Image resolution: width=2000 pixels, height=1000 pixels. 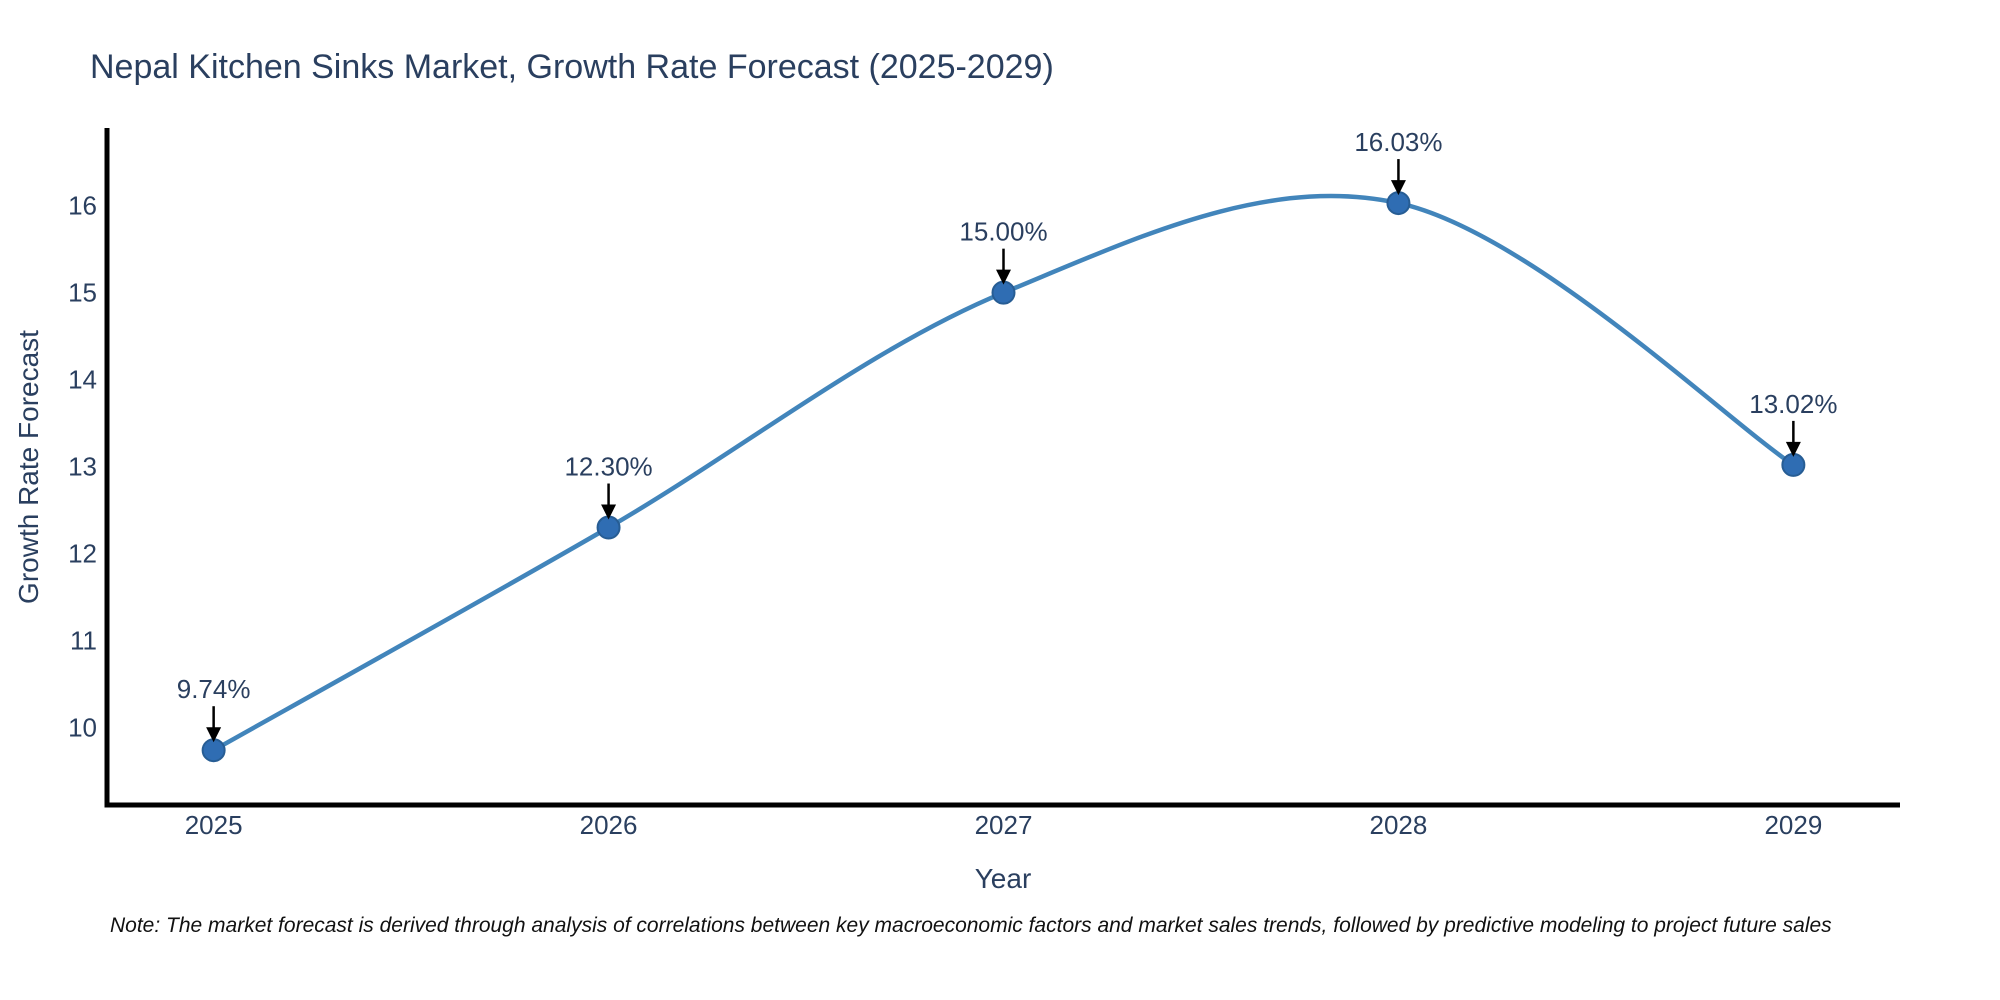 I want to click on x-tick-label: 2028, so click(x=1399, y=825).